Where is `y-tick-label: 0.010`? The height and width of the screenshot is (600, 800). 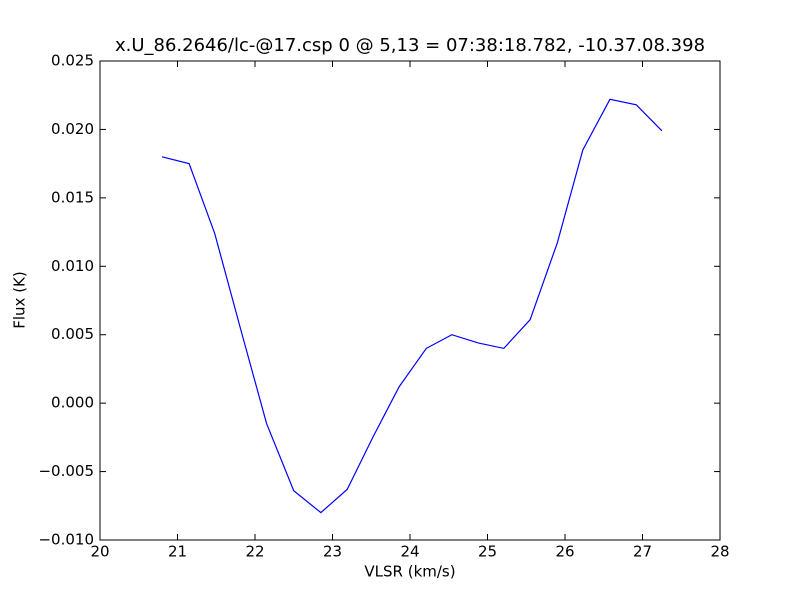 y-tick-label: 0.010 is located at coordinates (72, 266).